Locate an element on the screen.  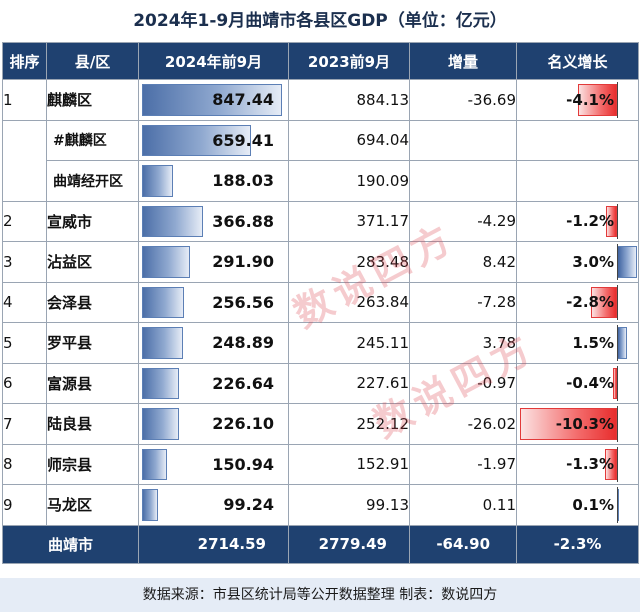
prev-gdp-value: 152.91 is located at coordinates (349, 464).